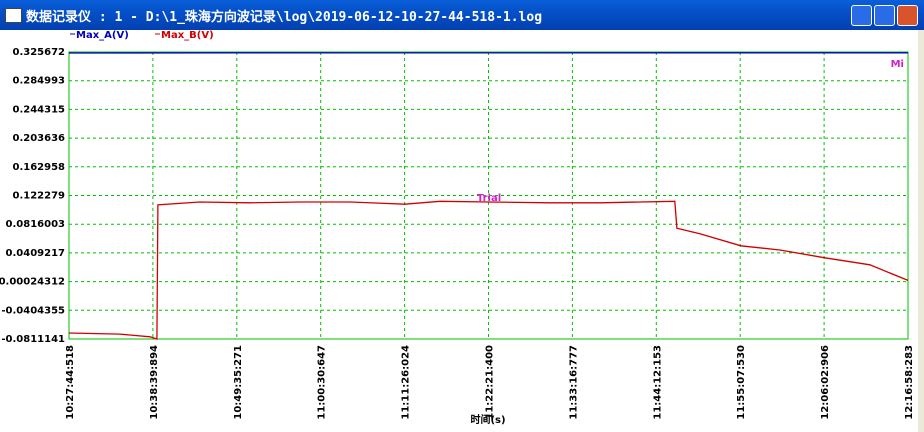 Image resolution: width=924 pixels, height=432 pixels. I want to click on watermark: Trial, so click(489, 198).